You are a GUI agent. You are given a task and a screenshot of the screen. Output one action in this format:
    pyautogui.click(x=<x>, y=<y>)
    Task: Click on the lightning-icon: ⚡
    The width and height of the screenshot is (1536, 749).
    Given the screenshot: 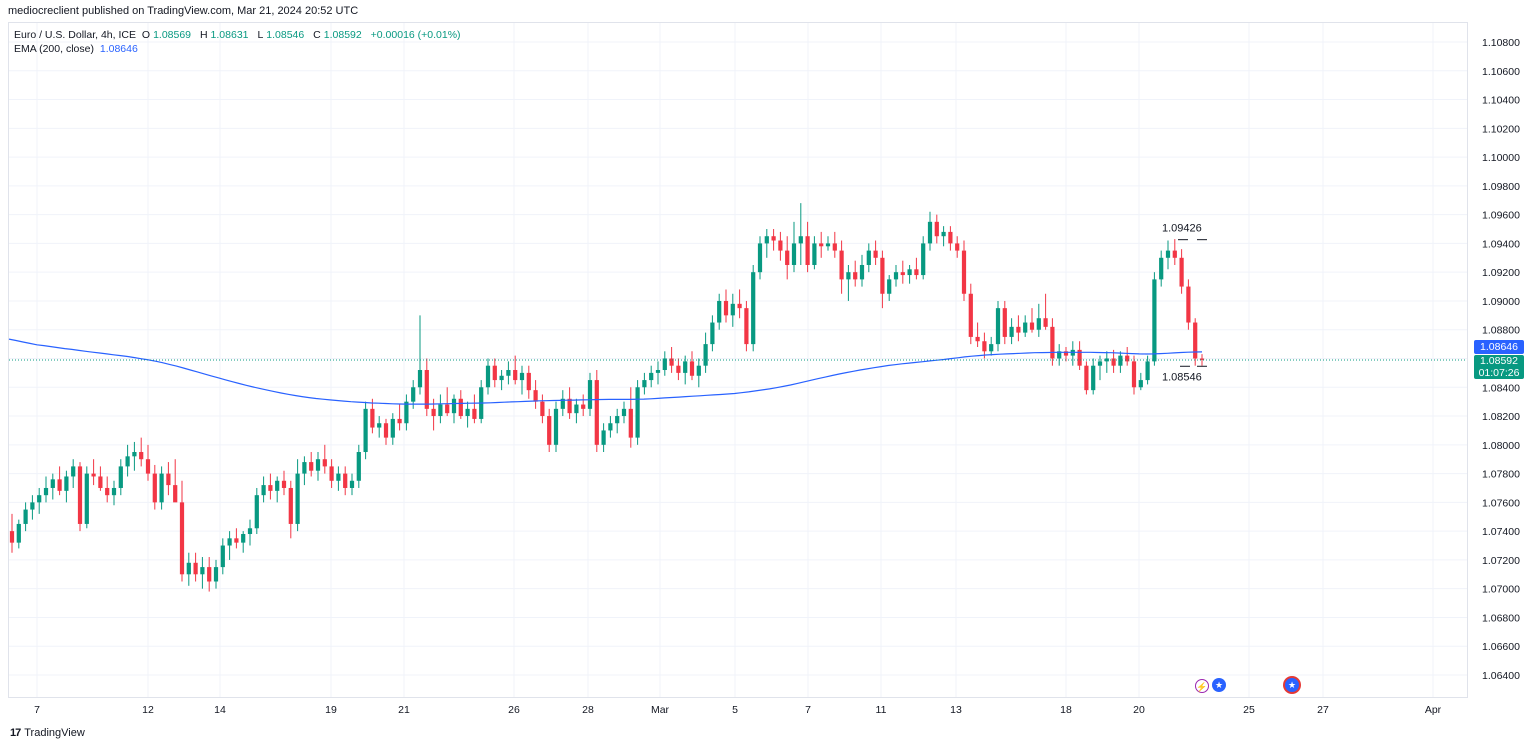 What is the action you would take?
    pyautogui.click(x=1202, y=686)
    